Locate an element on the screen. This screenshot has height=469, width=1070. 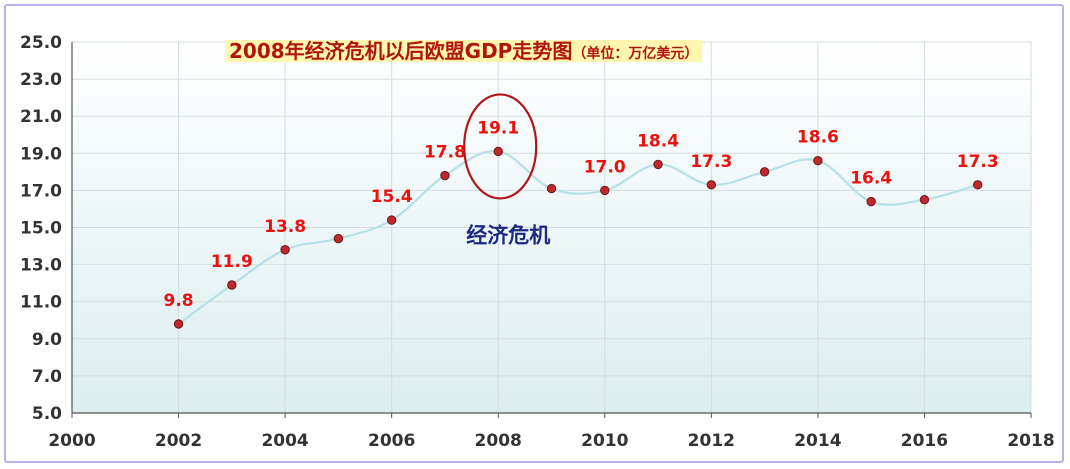
annotation-group: 经济危机 is located at coordinates (506, 170).